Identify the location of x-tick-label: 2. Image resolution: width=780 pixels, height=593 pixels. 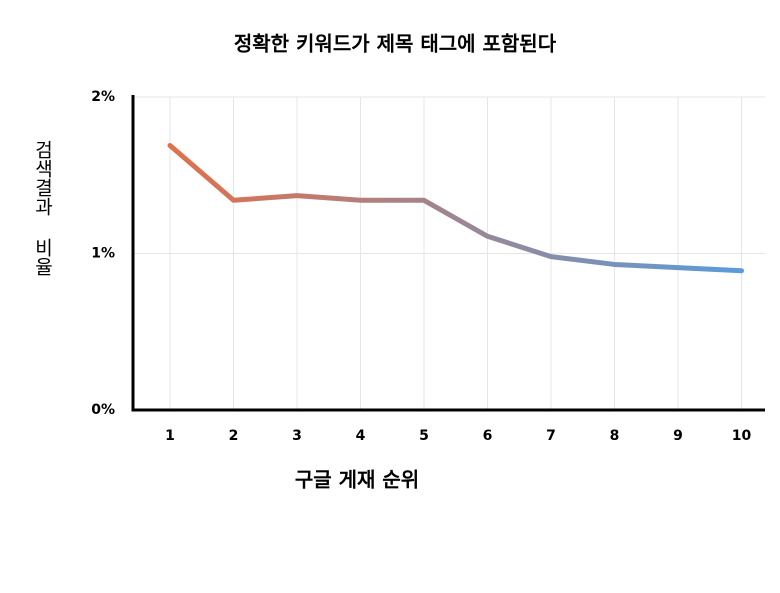
(234, 436).